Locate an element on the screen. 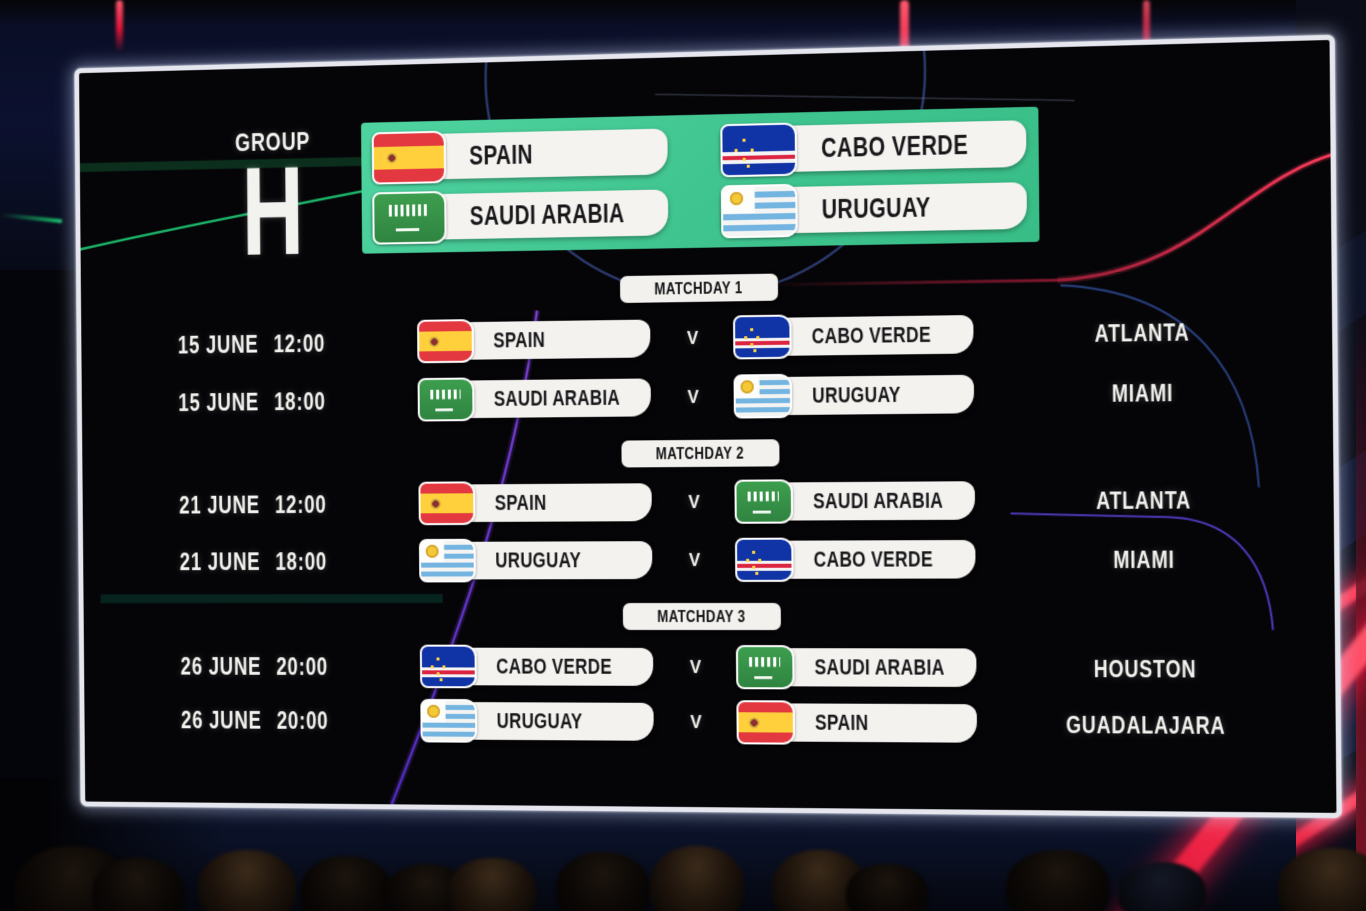  team-pill: CABO VERDE is located at coordinates (873, 148).